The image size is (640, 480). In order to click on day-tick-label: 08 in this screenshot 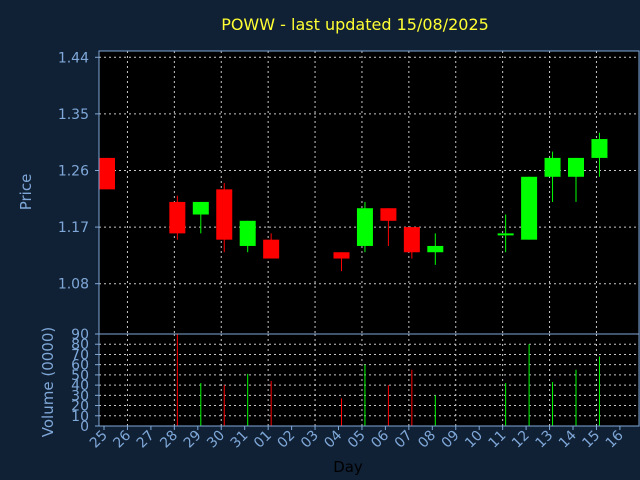, I will do `click(427, 440)`.